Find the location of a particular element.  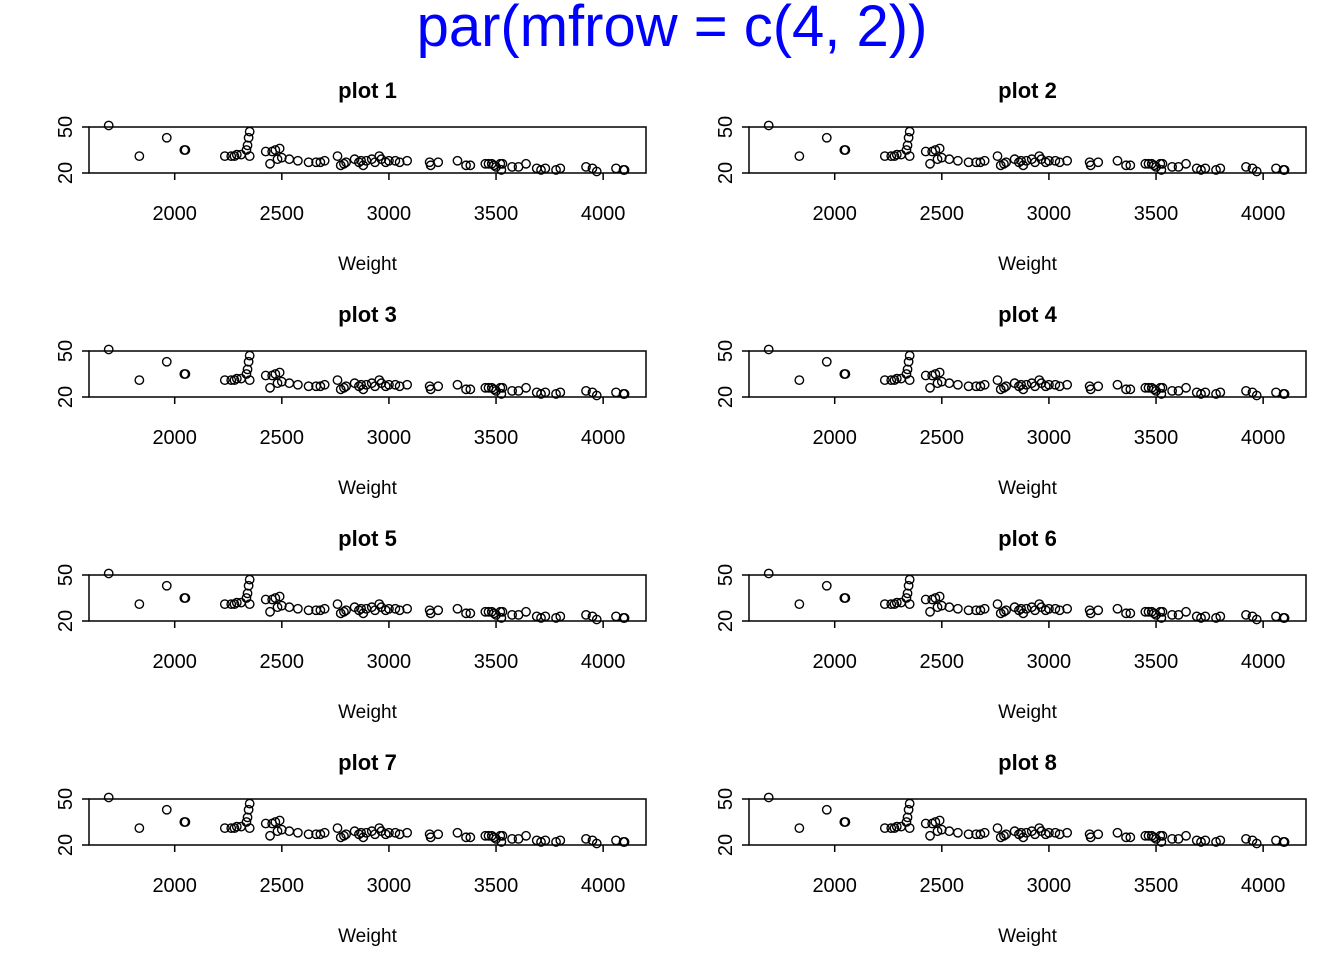

y-tick-label: 50 is located at coordinates (66, 575).